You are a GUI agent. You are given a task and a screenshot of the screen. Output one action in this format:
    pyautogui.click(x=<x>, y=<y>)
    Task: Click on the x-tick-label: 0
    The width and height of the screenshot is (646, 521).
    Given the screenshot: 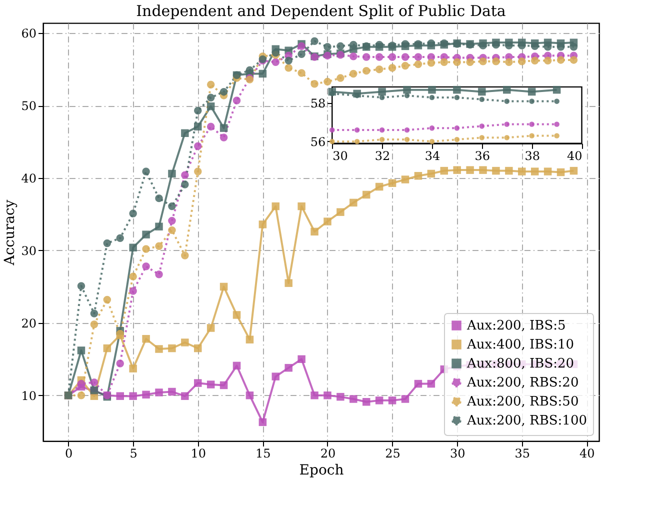 What is the action you would take?
    pyautogui.click(x=68, y=453)
    